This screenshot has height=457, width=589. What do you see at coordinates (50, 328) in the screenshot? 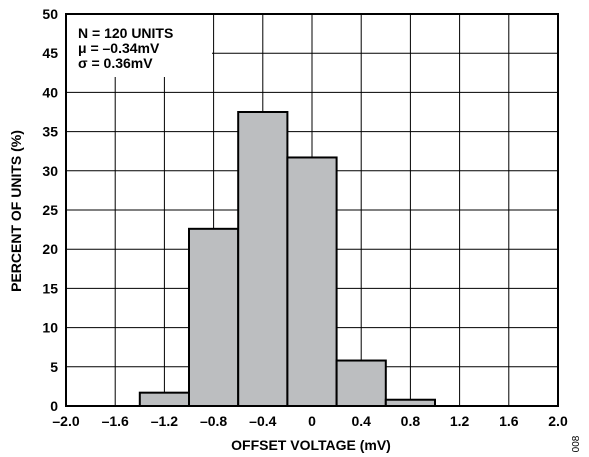
I see `y-tick-label: 10` at bounding box center [50, 328].